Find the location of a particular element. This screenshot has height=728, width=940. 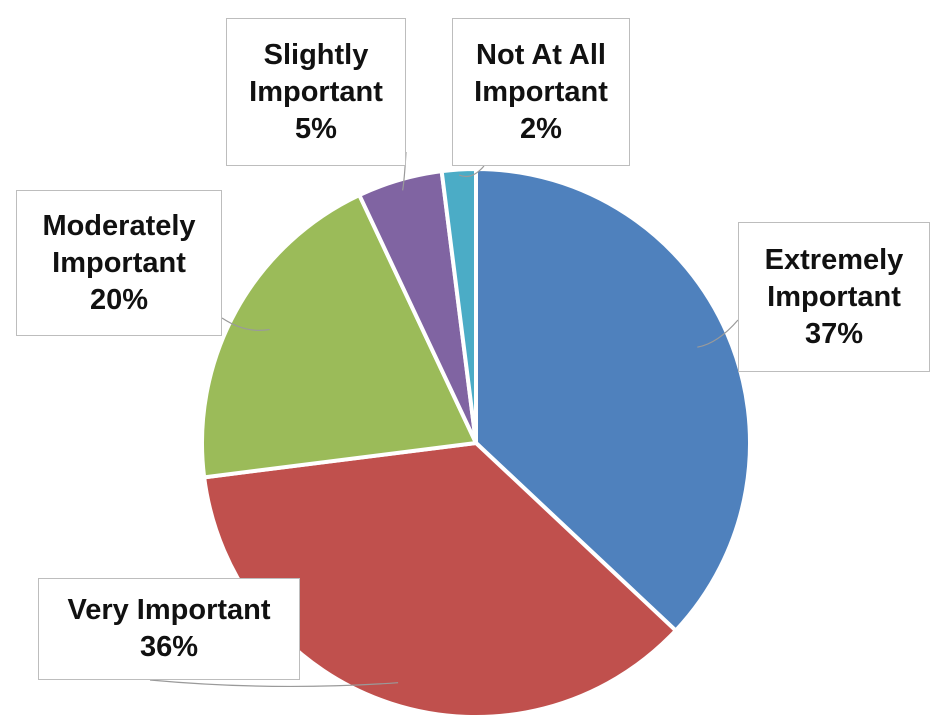

data-label-moderately-important: Moderately Important 20% is located at coordinates (119, 263).